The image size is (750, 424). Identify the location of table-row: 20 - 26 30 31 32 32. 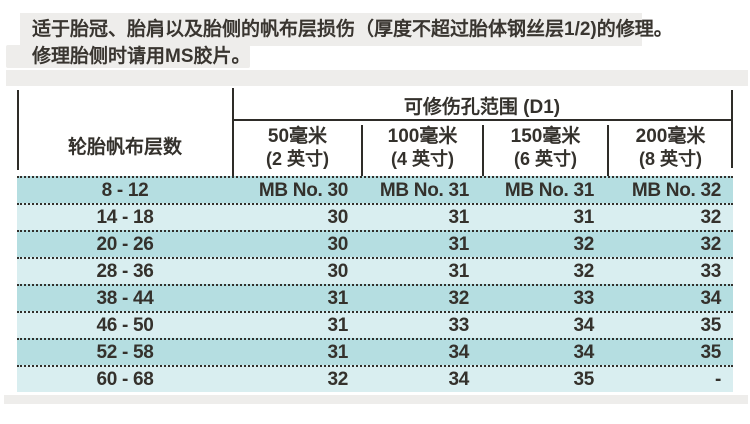
(375, 243).